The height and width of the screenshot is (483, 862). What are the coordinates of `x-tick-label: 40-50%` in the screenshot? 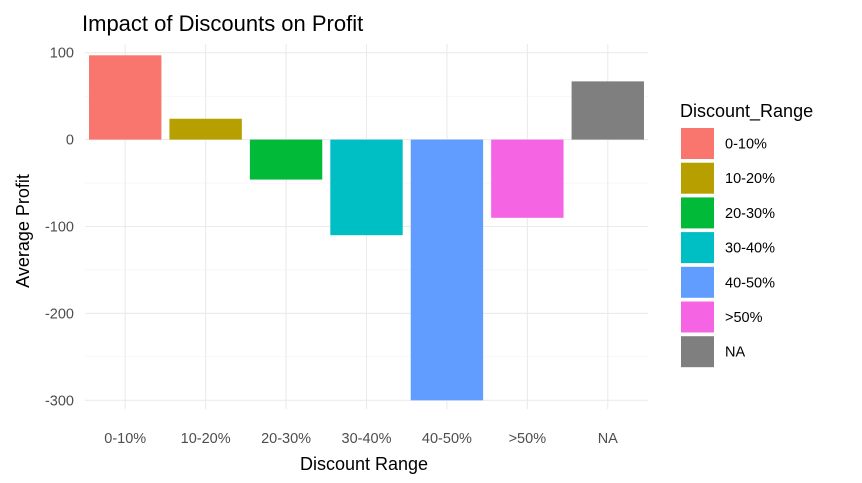 It's located at (447, 439).